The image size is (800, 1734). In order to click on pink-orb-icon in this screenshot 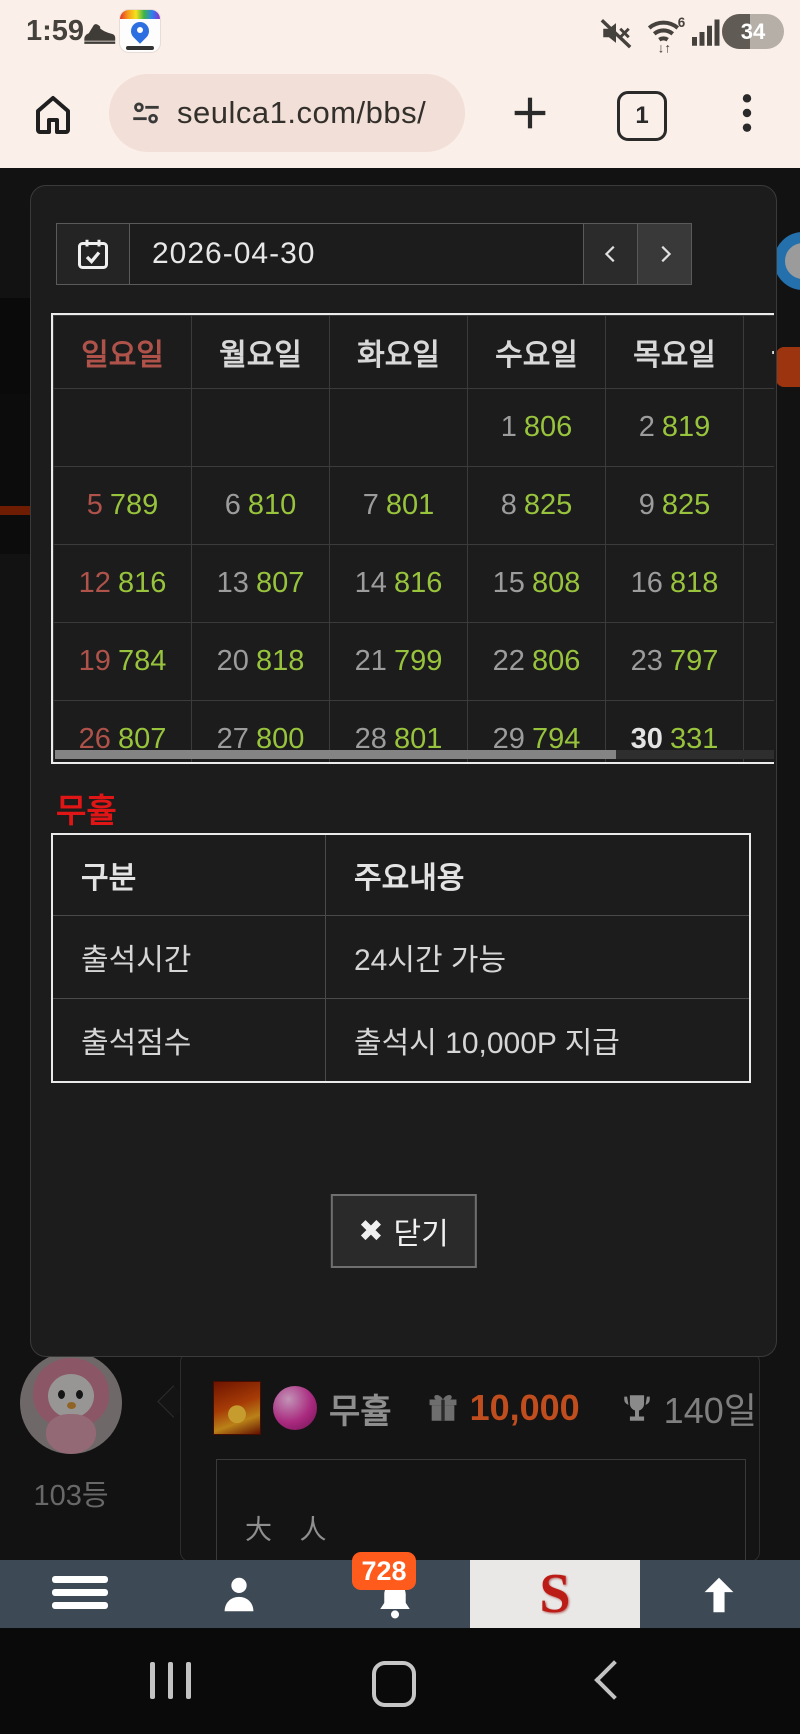, I will do `click(295, 1408)`.